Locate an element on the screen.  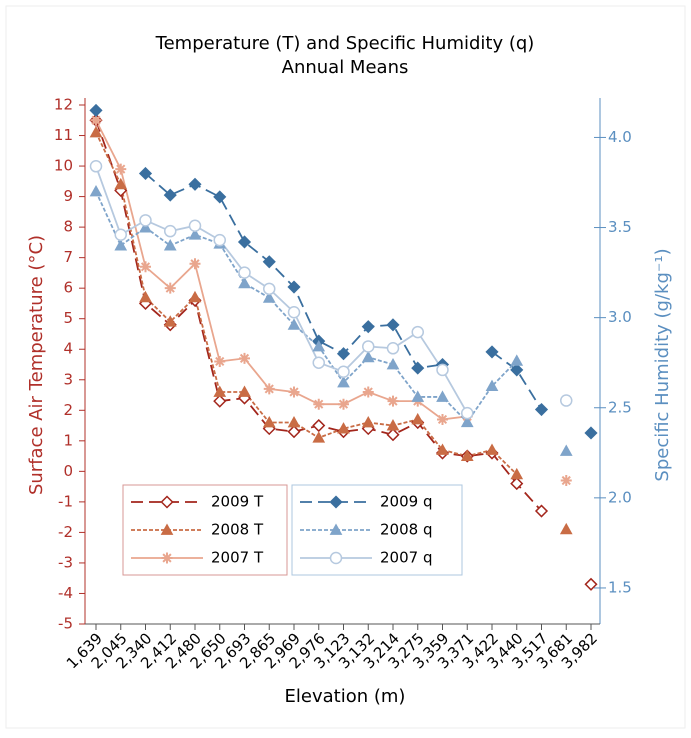
y-tick-label: 3 is located at coordinates (68, 379).